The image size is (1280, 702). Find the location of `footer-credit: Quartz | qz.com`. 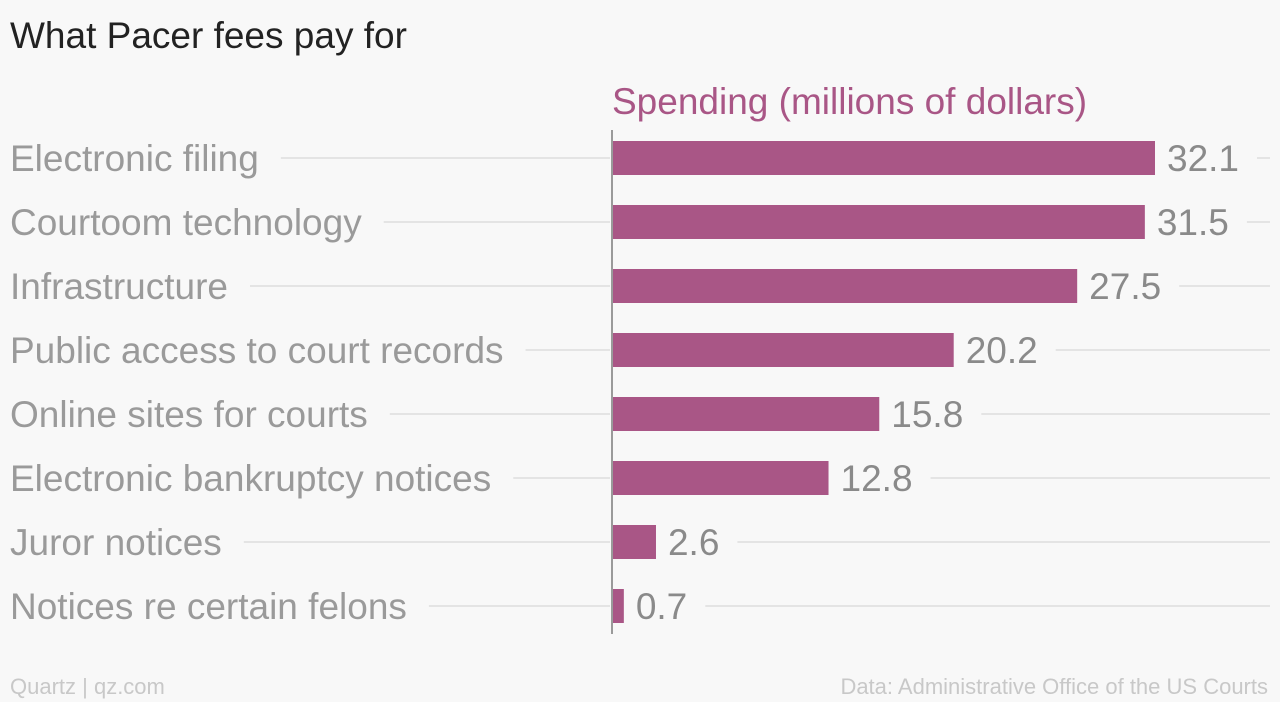

footer-credit: Quartz | qz.com is located at coordinates (87, 686).